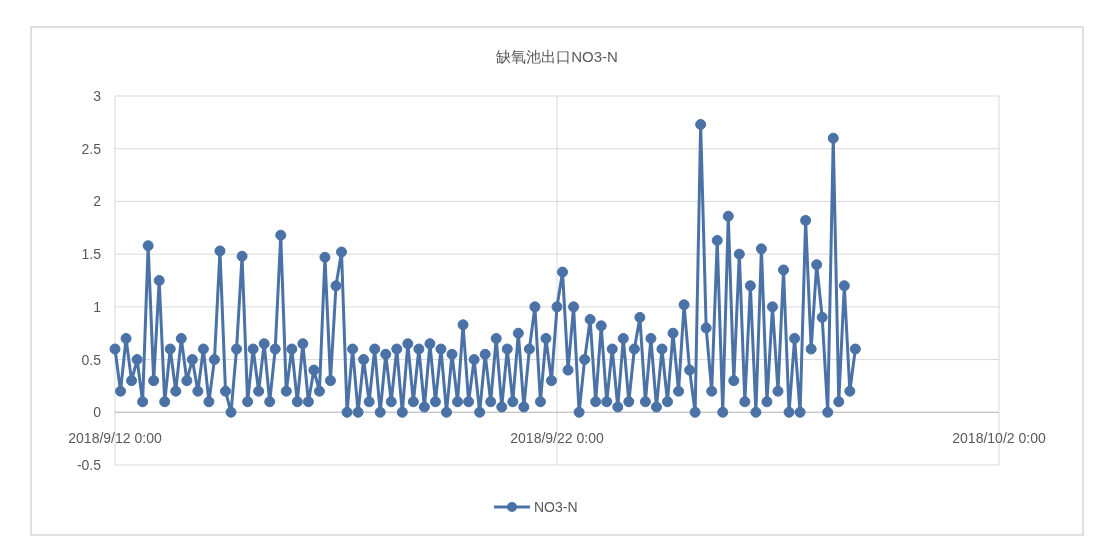  Describe the element at coordinates (999, 438) in the screenshot. I see `x-tick-label: 2018/10/2 0:00` at that location.